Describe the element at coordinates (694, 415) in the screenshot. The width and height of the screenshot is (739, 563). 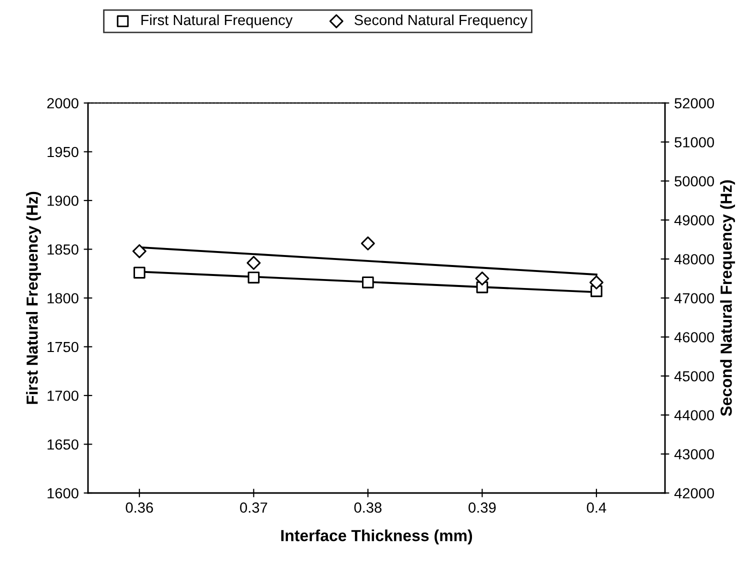
I see `y2-tick-label: 44000` at that location.